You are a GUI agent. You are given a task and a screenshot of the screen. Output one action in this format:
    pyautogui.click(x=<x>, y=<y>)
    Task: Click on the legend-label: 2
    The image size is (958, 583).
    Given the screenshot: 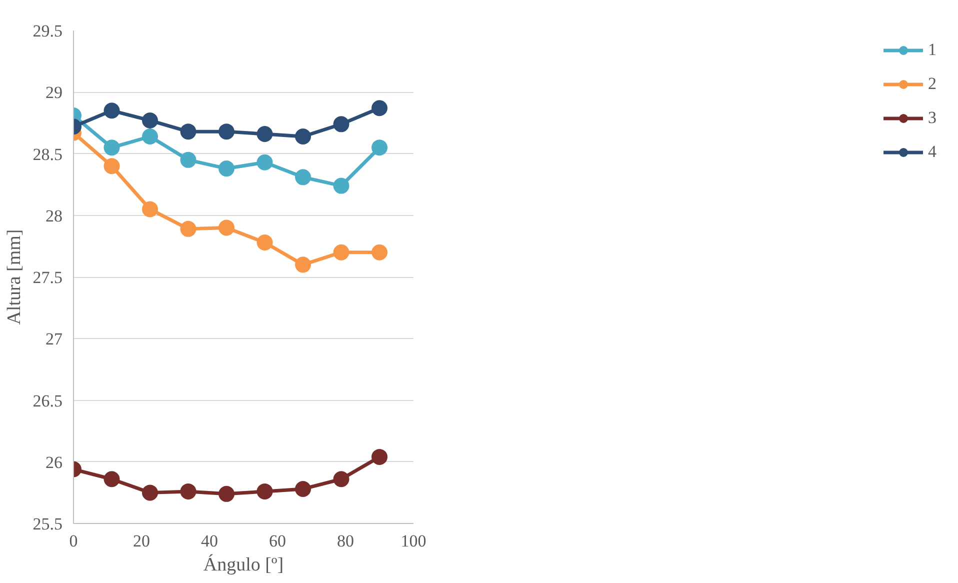 What is the action you would take?
    pyautogui.click(x=933, y=84)
    